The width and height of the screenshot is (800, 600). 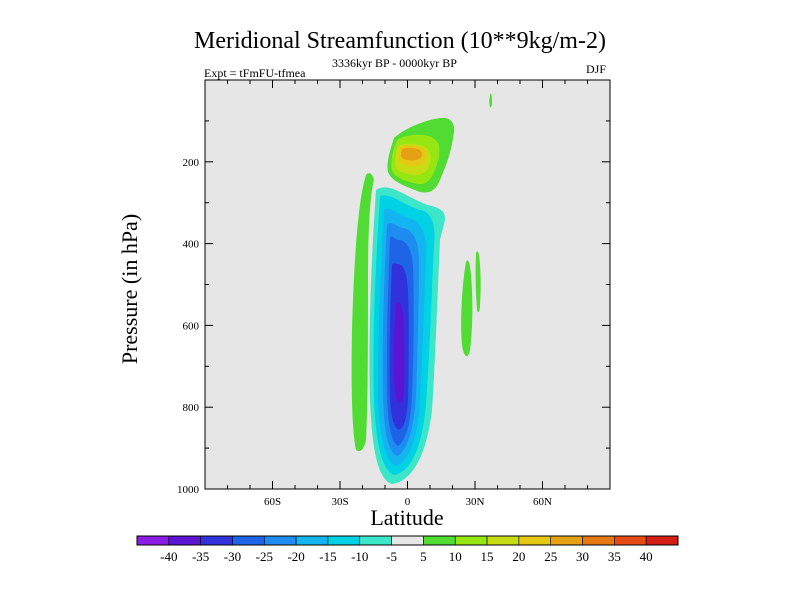 What do you see at coordinates (407, 549) in the screenshot?
I see `colorbar: -40 -35 -30 -25 -20 -15 -10 -5 5 10 15 20 25 30 35 40` at bounding box center [407, 549].